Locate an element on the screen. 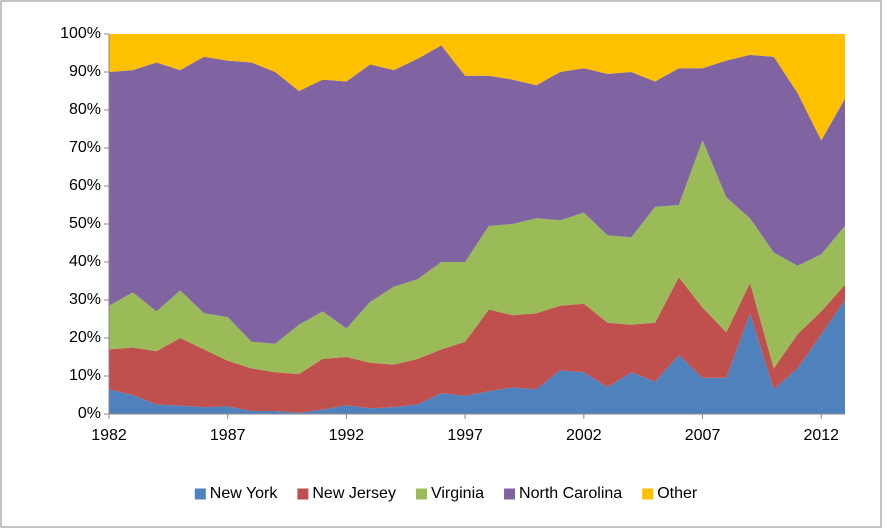  legend-label: Virginia is located at coordinates (457, 493).